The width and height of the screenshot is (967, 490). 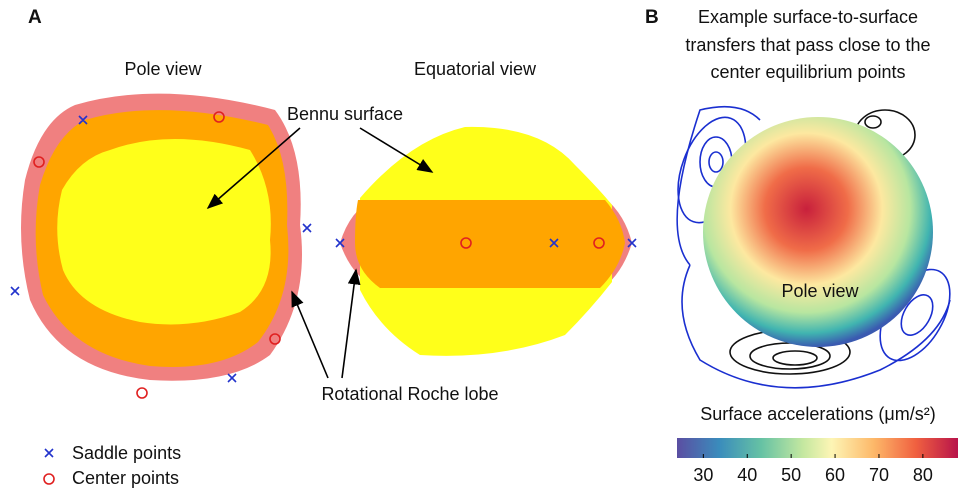 What do you see at coordinates (835, 475) in the screenshot?
I see `colorbar-tick-label: 60` at bounding box center [835, 475].